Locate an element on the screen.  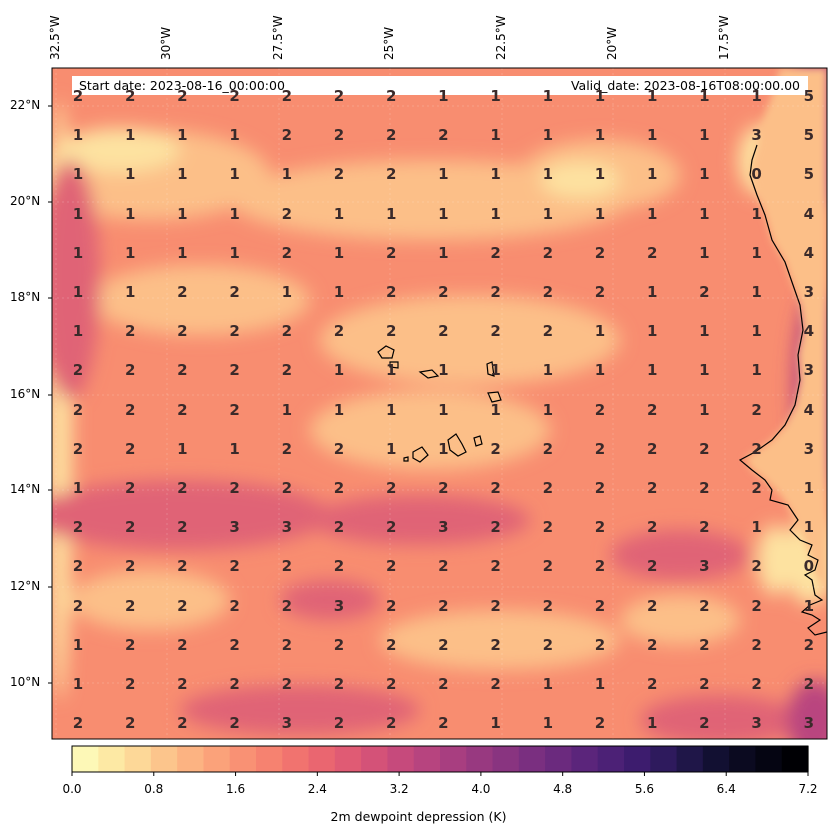
colorbar-tick-label: 4.8 is located at coordinates (563, 789).